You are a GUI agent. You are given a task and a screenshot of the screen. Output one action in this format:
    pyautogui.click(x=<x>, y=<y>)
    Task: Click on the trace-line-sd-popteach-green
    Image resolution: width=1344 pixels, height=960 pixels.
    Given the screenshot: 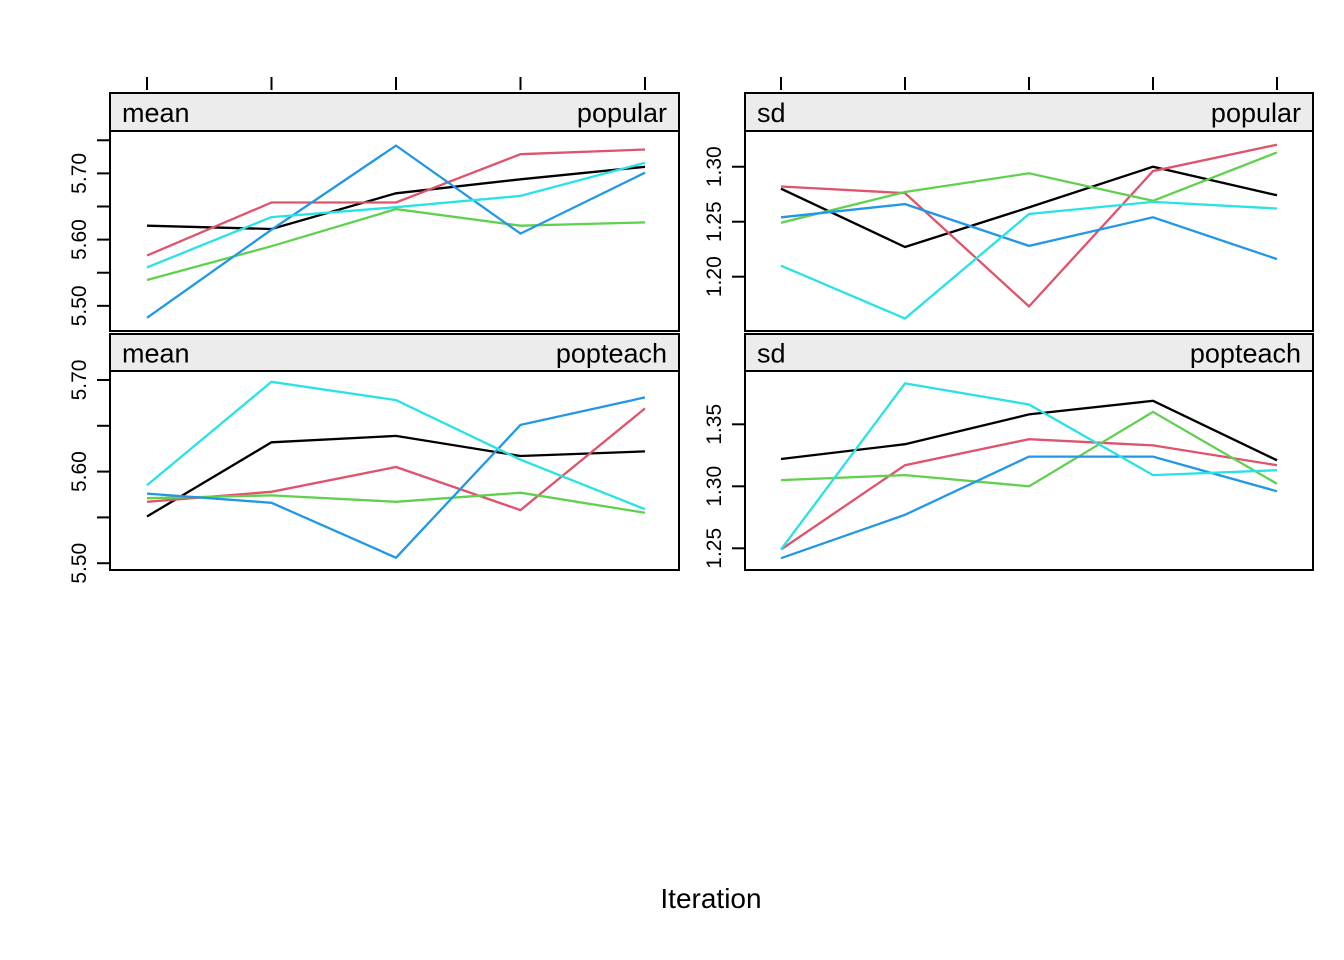 What is the action you would take?
    pyautogui.click(x=1029, y=449)
    